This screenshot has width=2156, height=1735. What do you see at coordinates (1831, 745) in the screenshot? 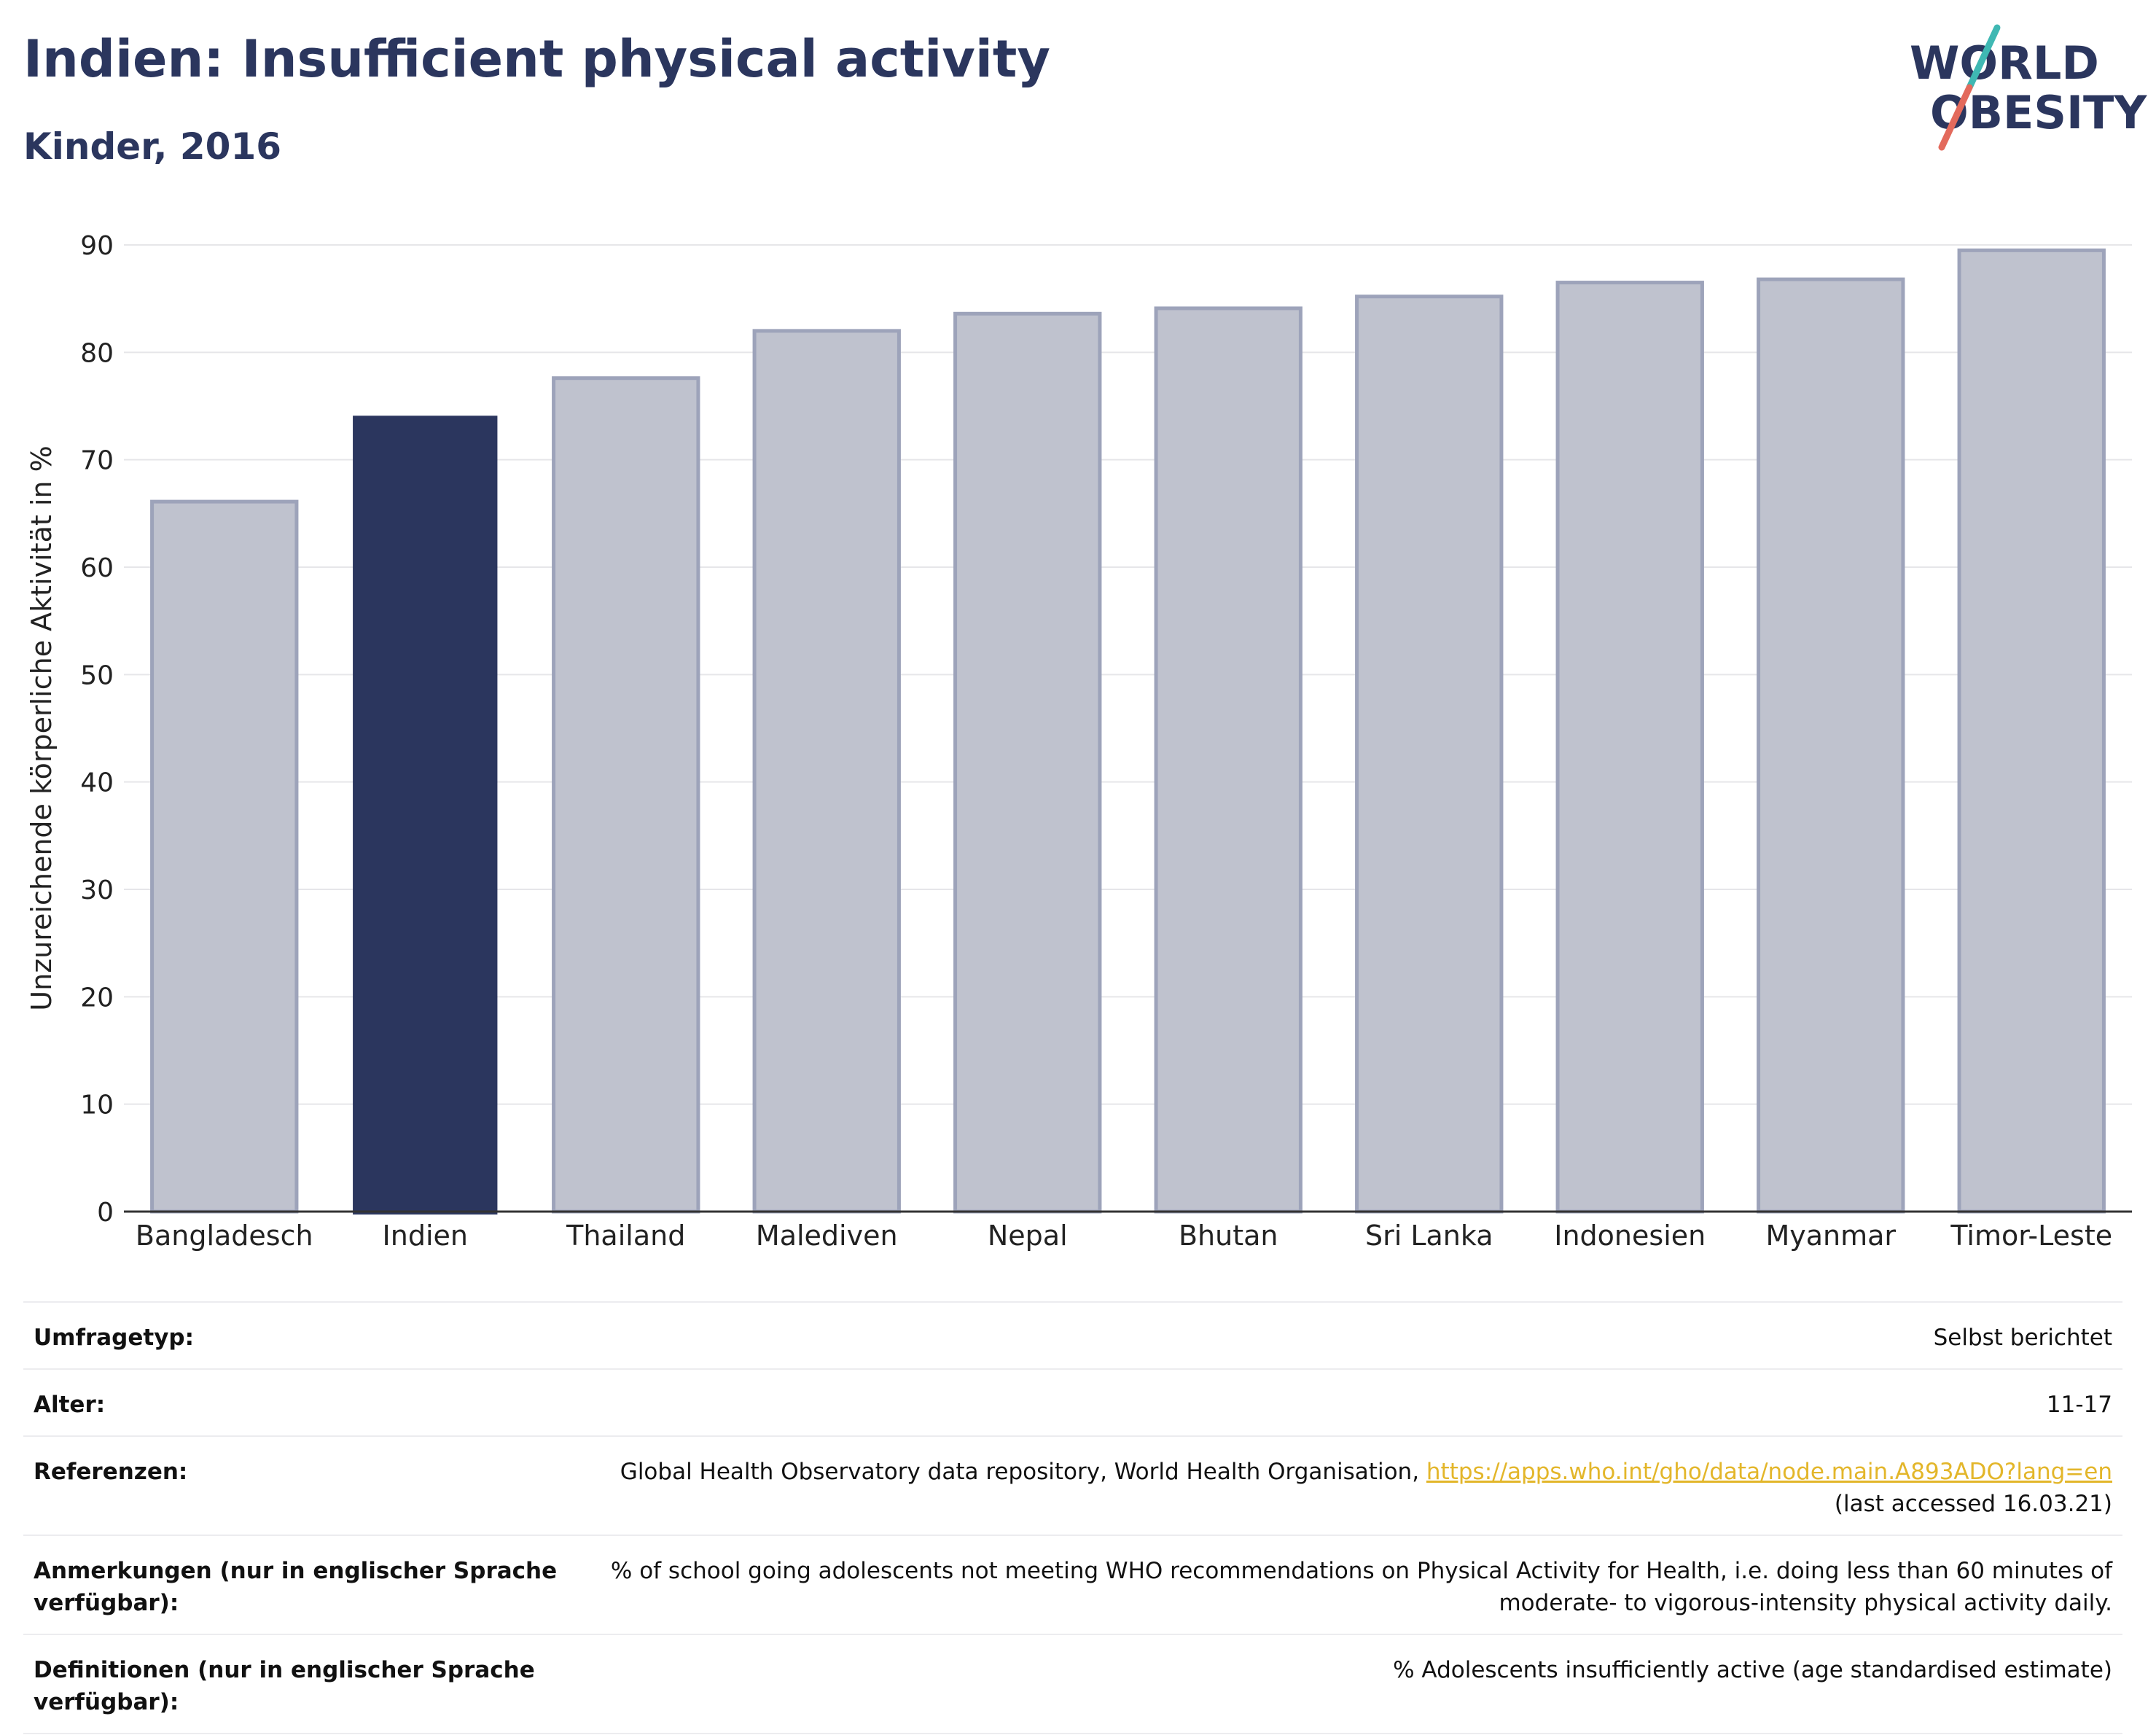
I see `bar-myanmar` at bounding box center [1831, 745].